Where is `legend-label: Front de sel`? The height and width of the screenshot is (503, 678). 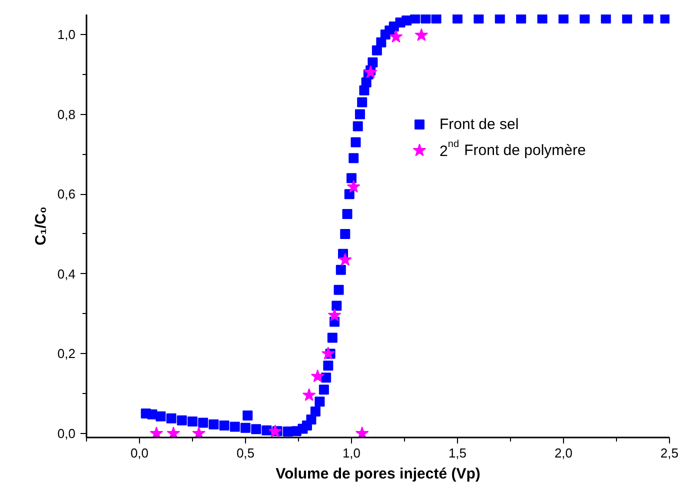 legend-label: Front de sel is located at coordinates (479, 124).